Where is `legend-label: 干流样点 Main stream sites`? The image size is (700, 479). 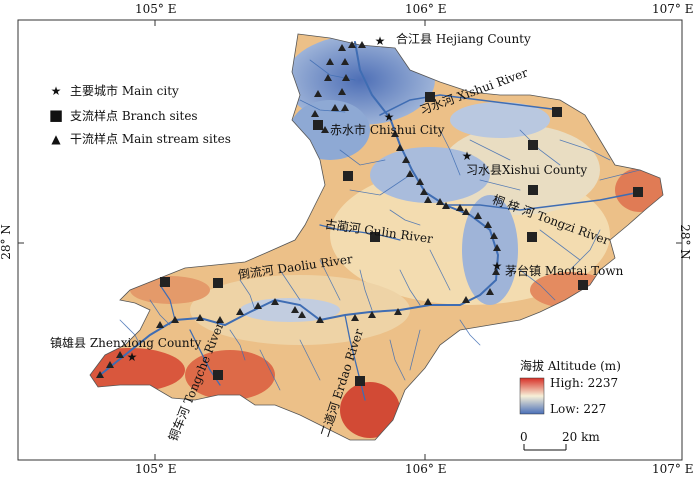
legend-label: 干流样点 Main stream sites is located at coordinates (150, 139).